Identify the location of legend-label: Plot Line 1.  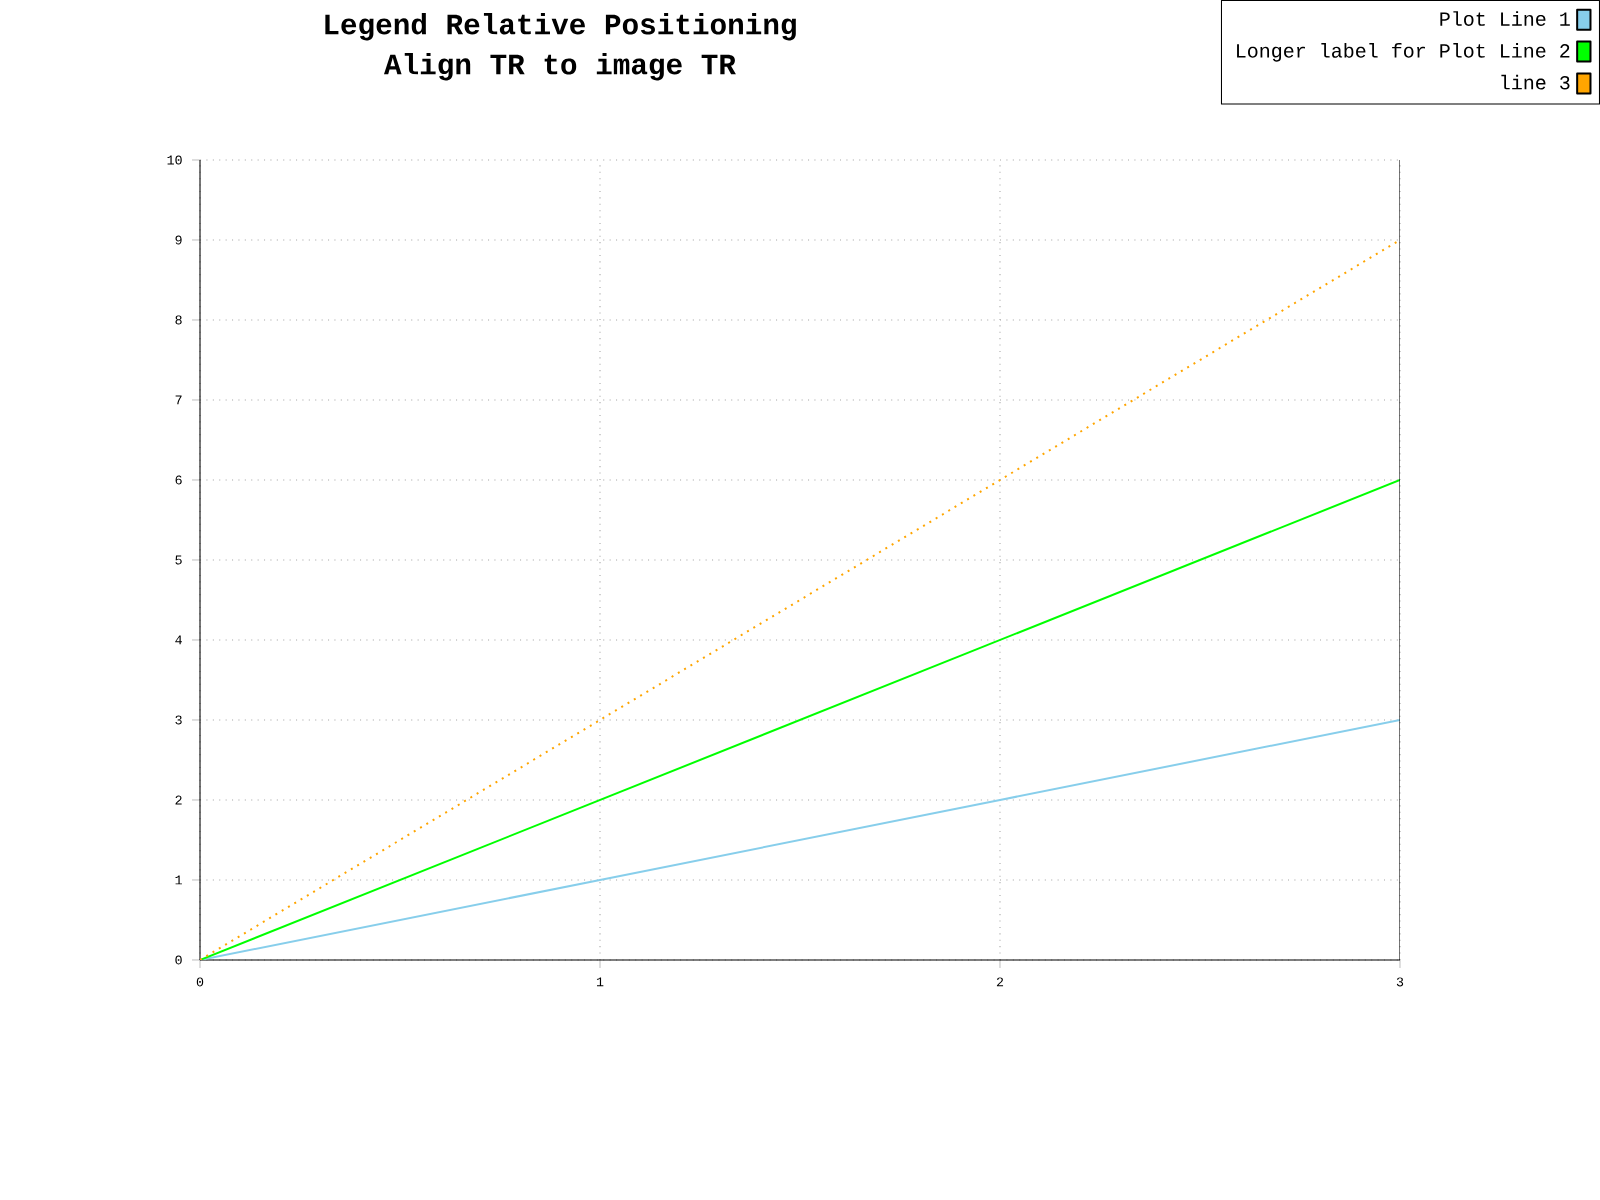
(1505, 18).